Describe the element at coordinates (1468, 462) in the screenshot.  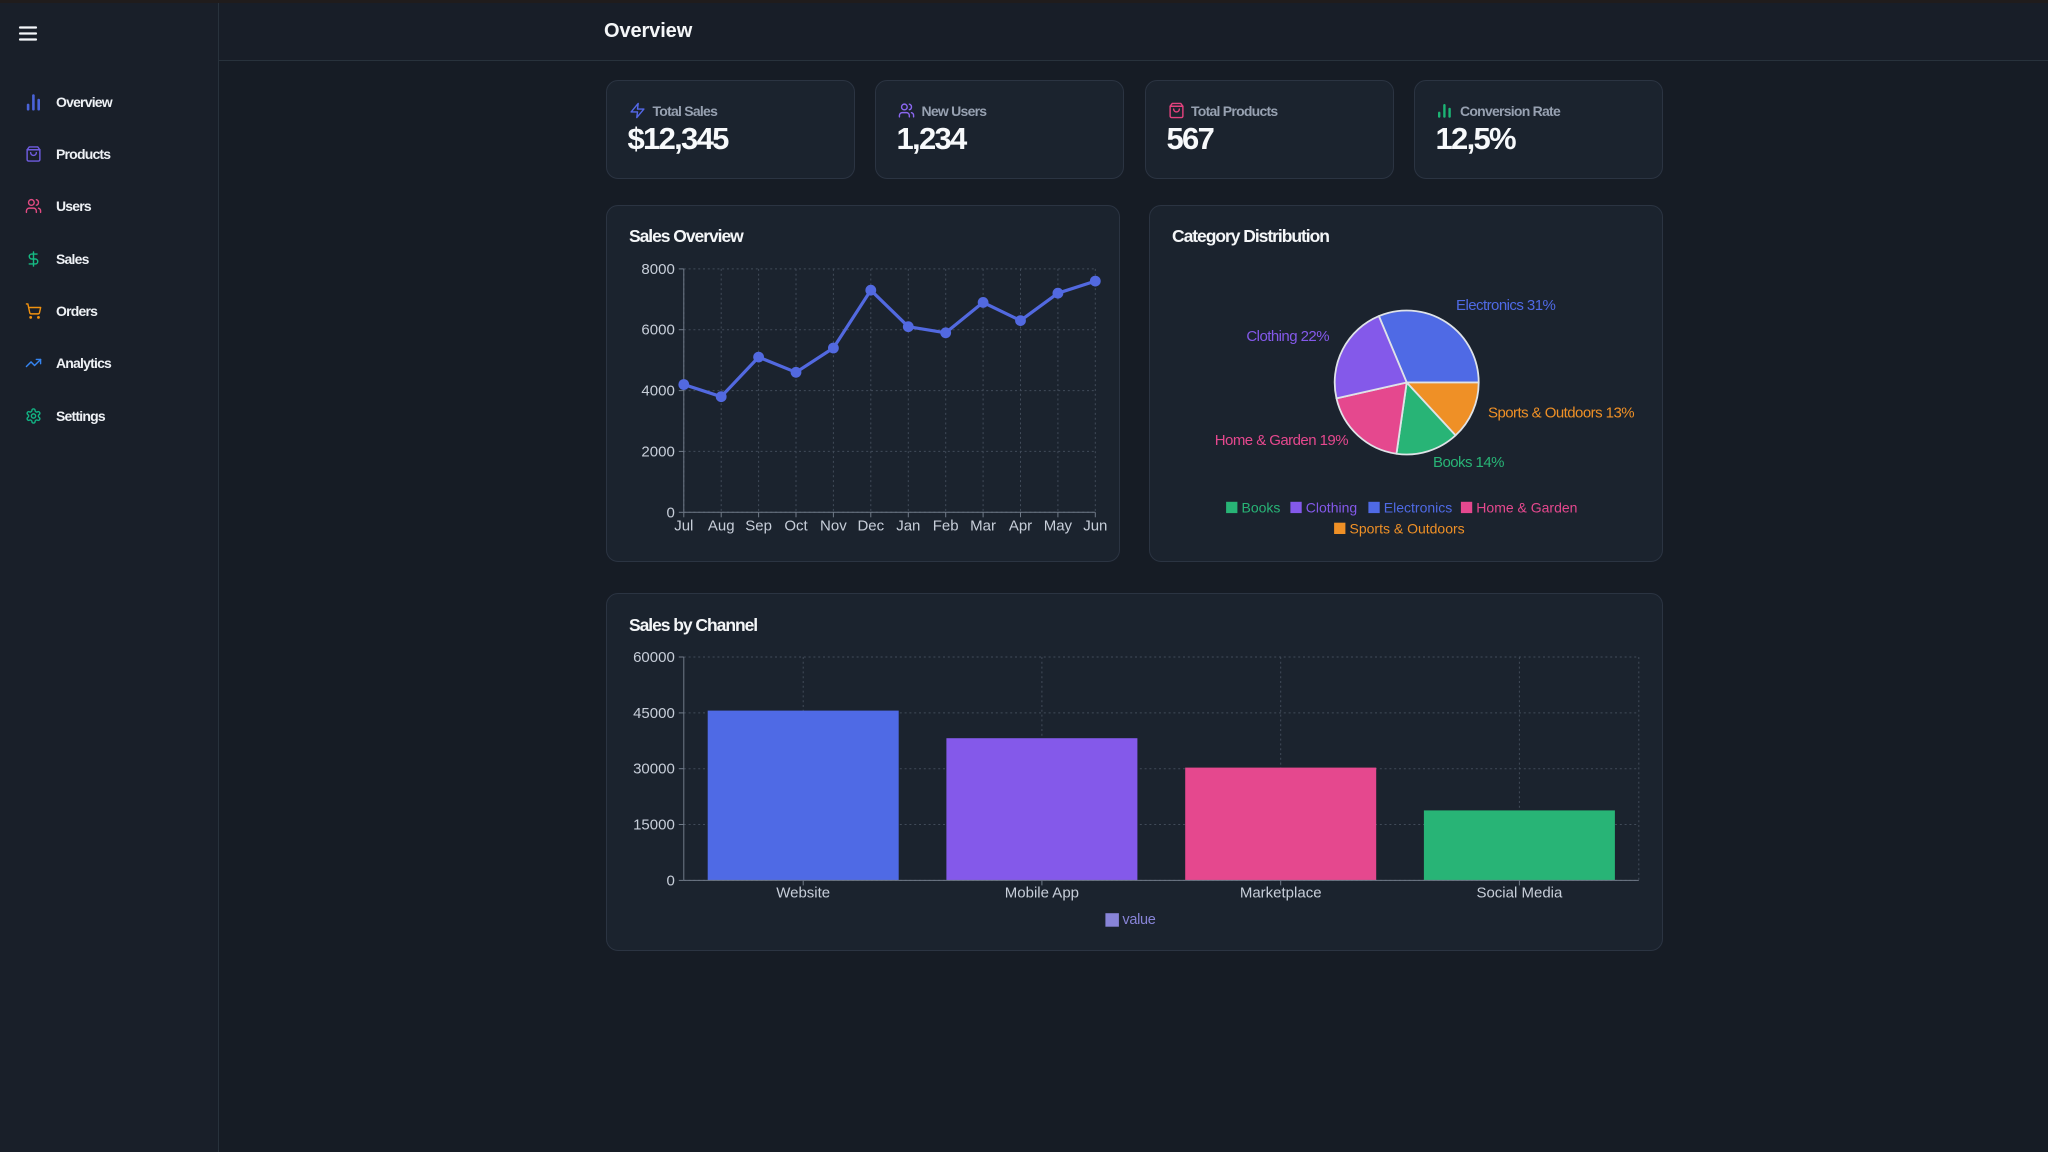
I see `svg-text: Books 14%` at that location.